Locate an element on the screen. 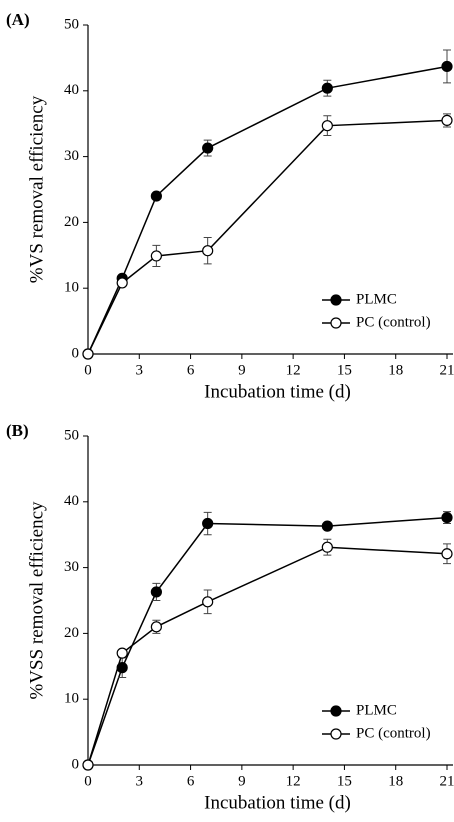 The height and width of the screenshot is (822, 454). y-axis-title: %VS removal efficiency is located at coordinates (36, 189).